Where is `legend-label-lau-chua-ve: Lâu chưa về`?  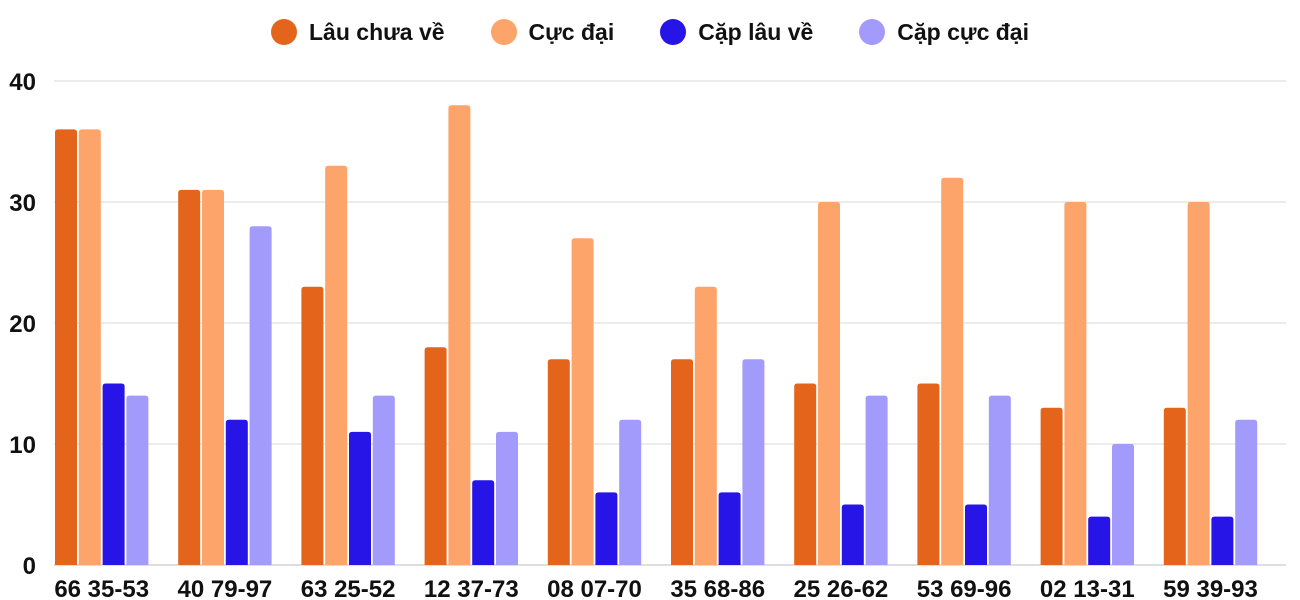
legend-label-lau-chua-ve: Lâu chưa về is located at coordinates (377, 31).